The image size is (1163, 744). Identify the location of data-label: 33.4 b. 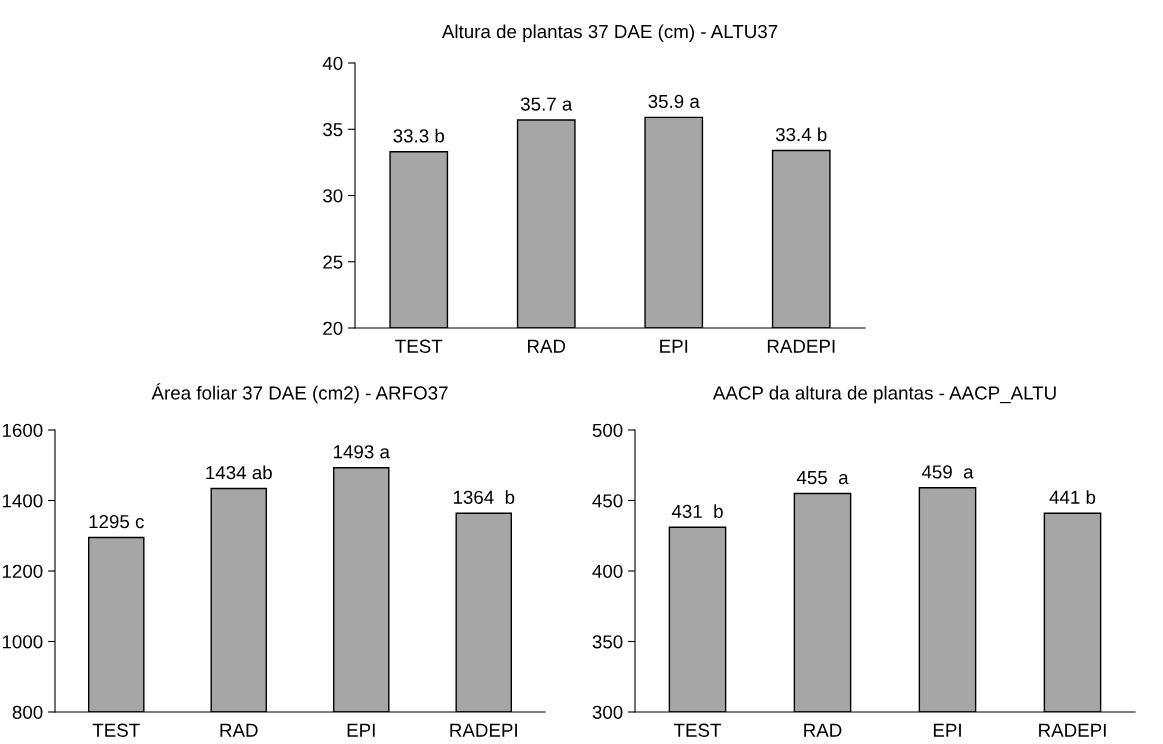
(801, 134).